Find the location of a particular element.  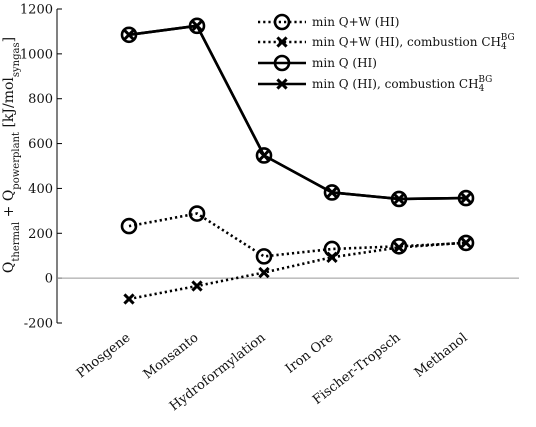

y-tick-label: -200 is located at coordinates (38, 324).